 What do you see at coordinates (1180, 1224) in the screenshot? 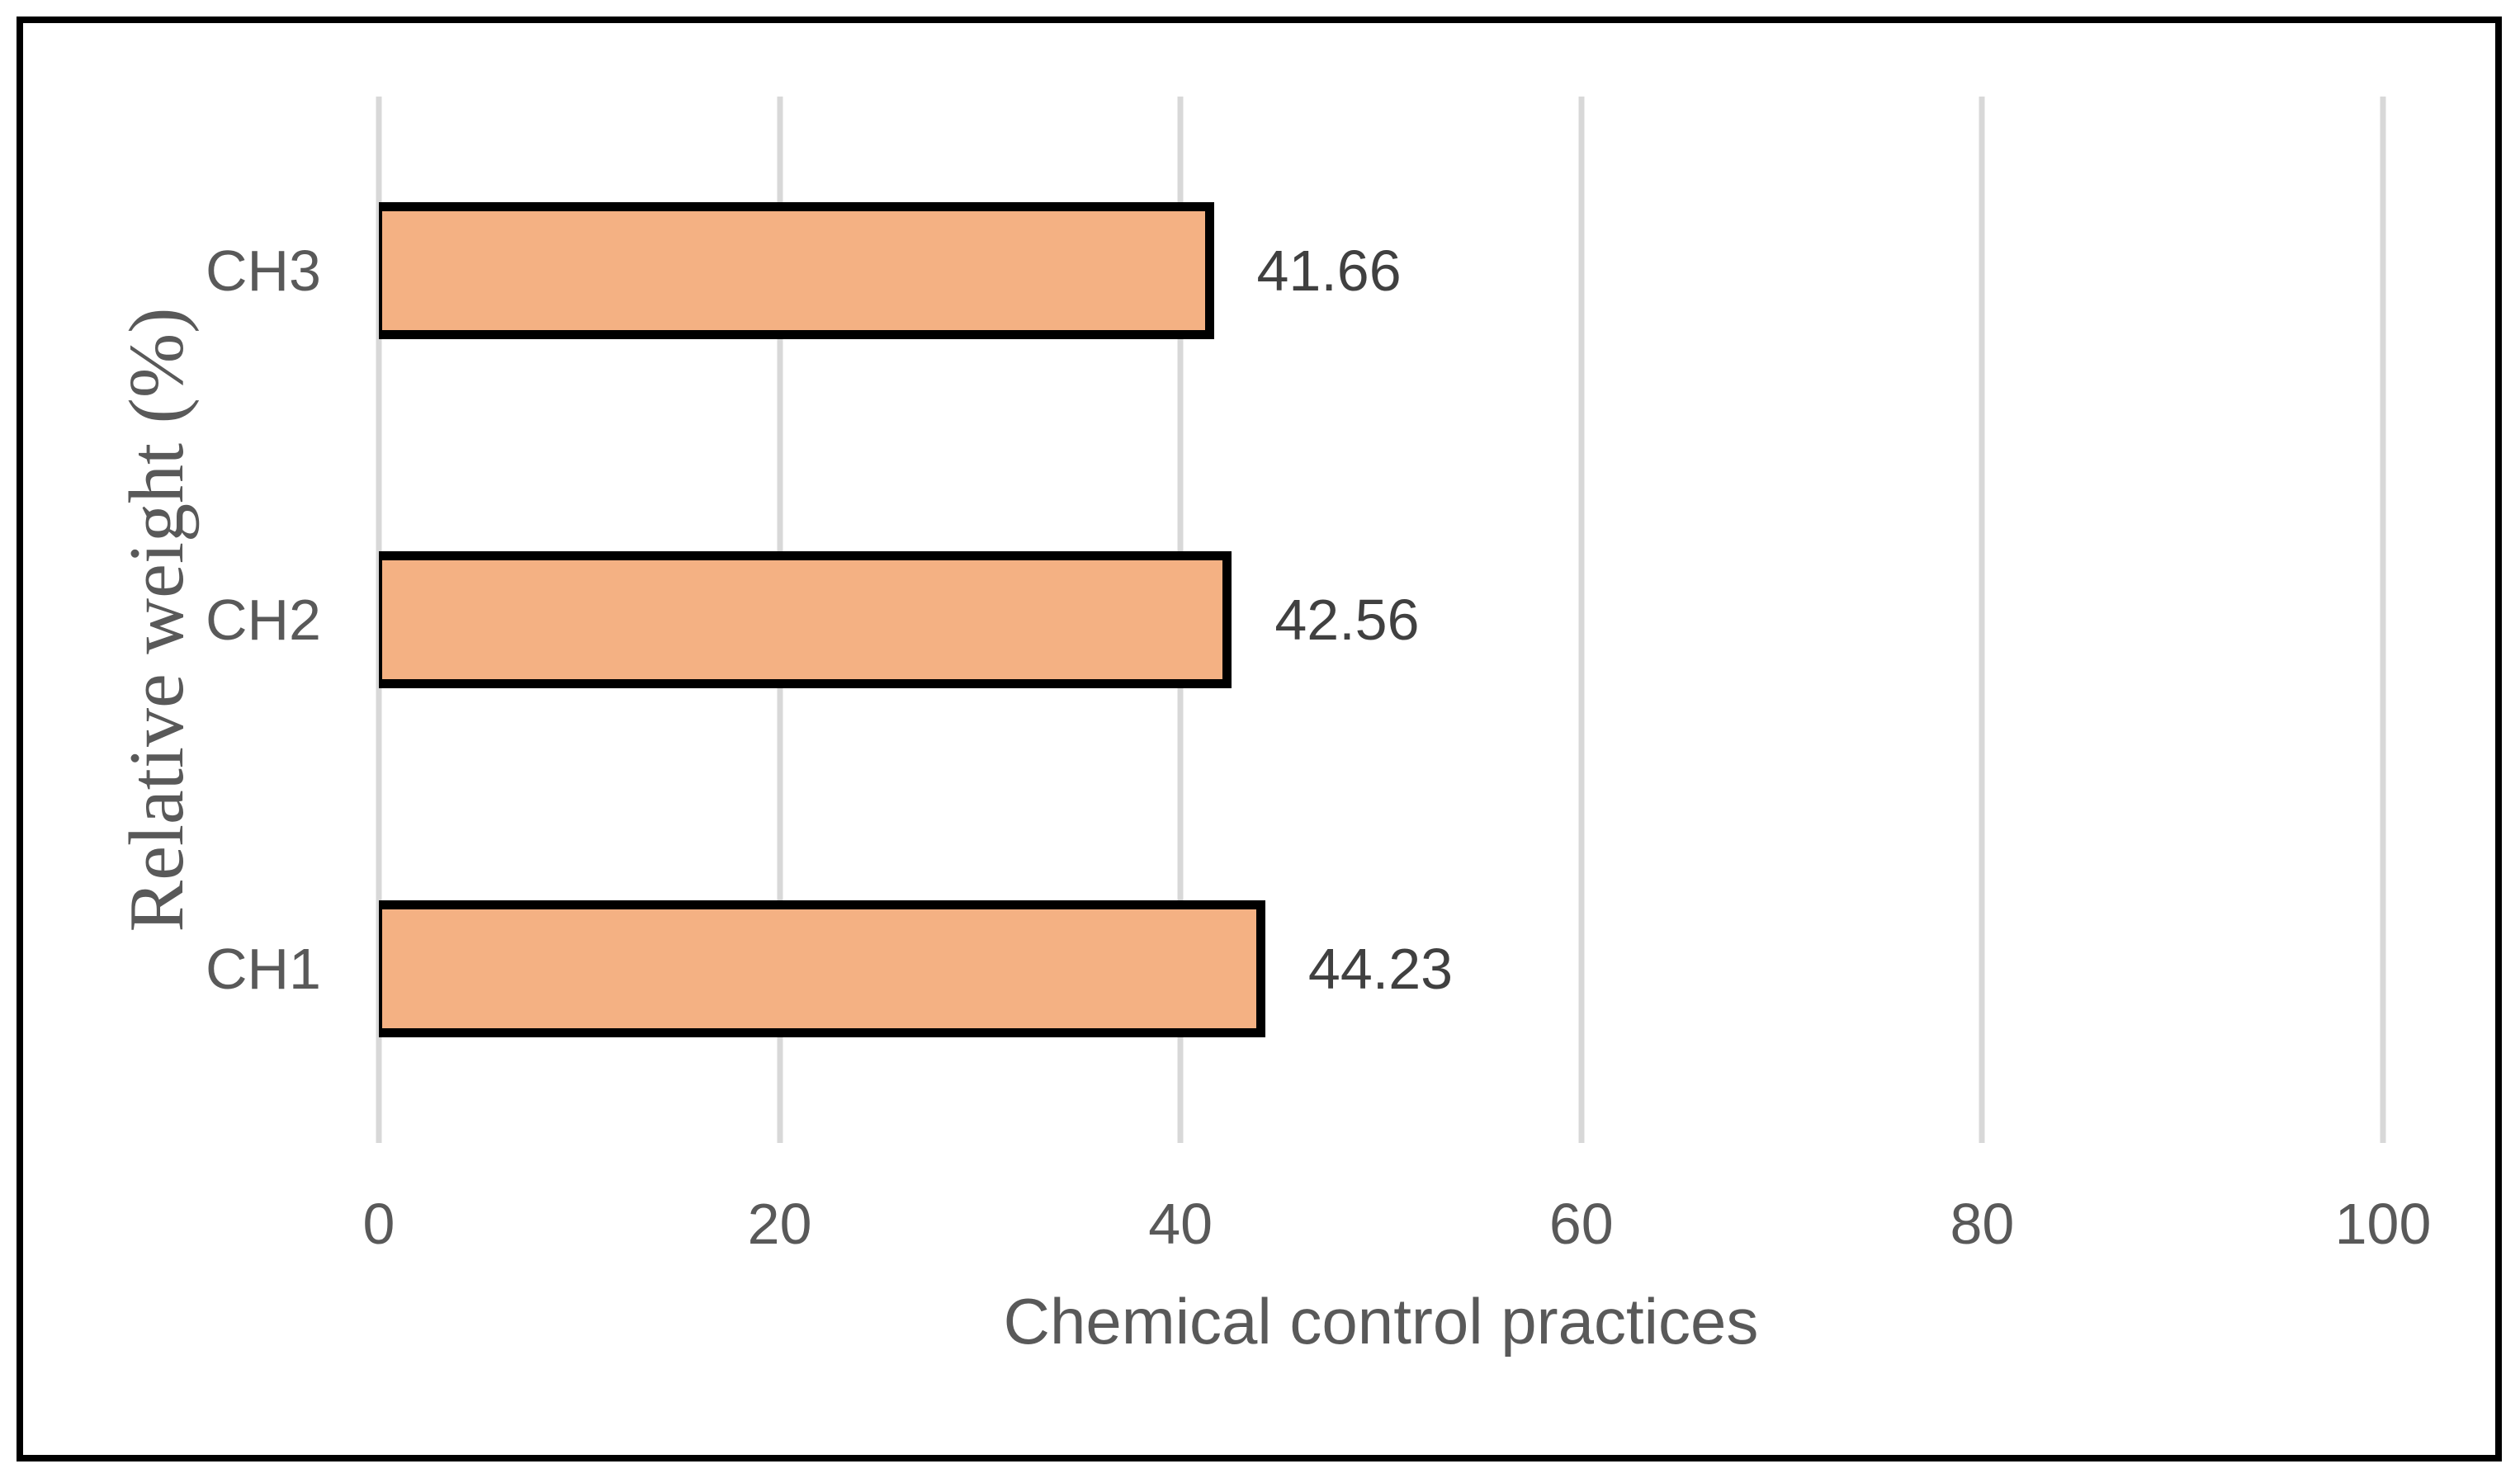
I see `x-tick-40: 40` at bounding box center [1180, 1224].